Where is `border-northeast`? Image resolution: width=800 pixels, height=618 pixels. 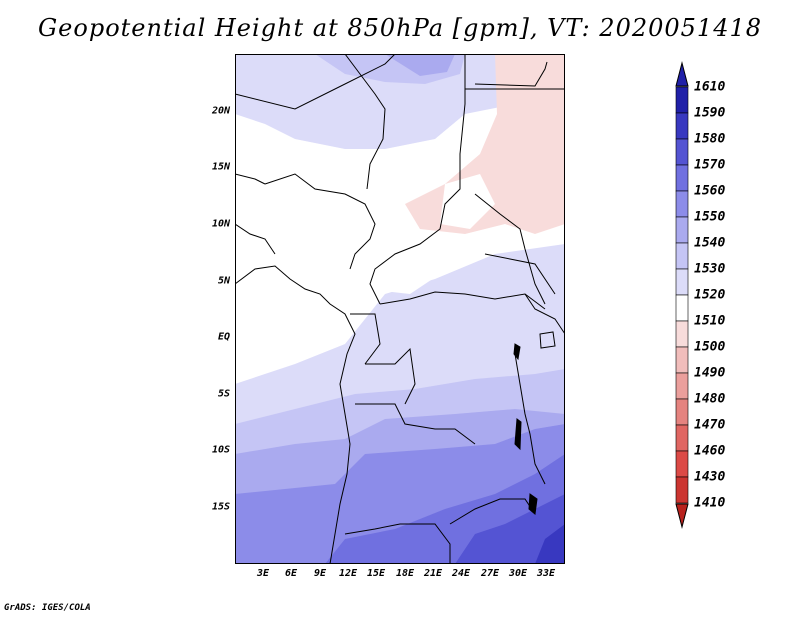
border-northeast is located at coordinates (511, 74).